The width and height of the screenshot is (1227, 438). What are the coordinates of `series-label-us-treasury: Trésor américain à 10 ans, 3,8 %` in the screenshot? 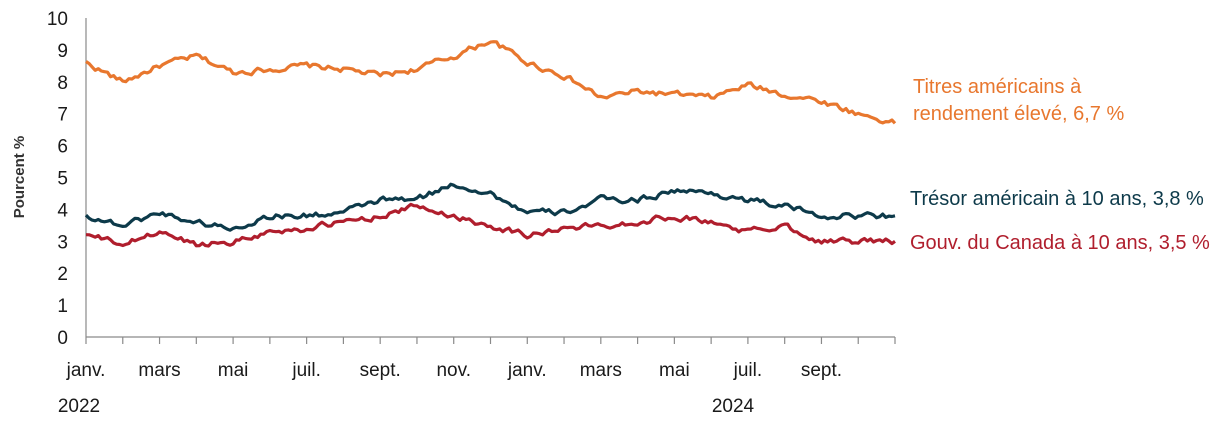 It's located at (1057, 199).